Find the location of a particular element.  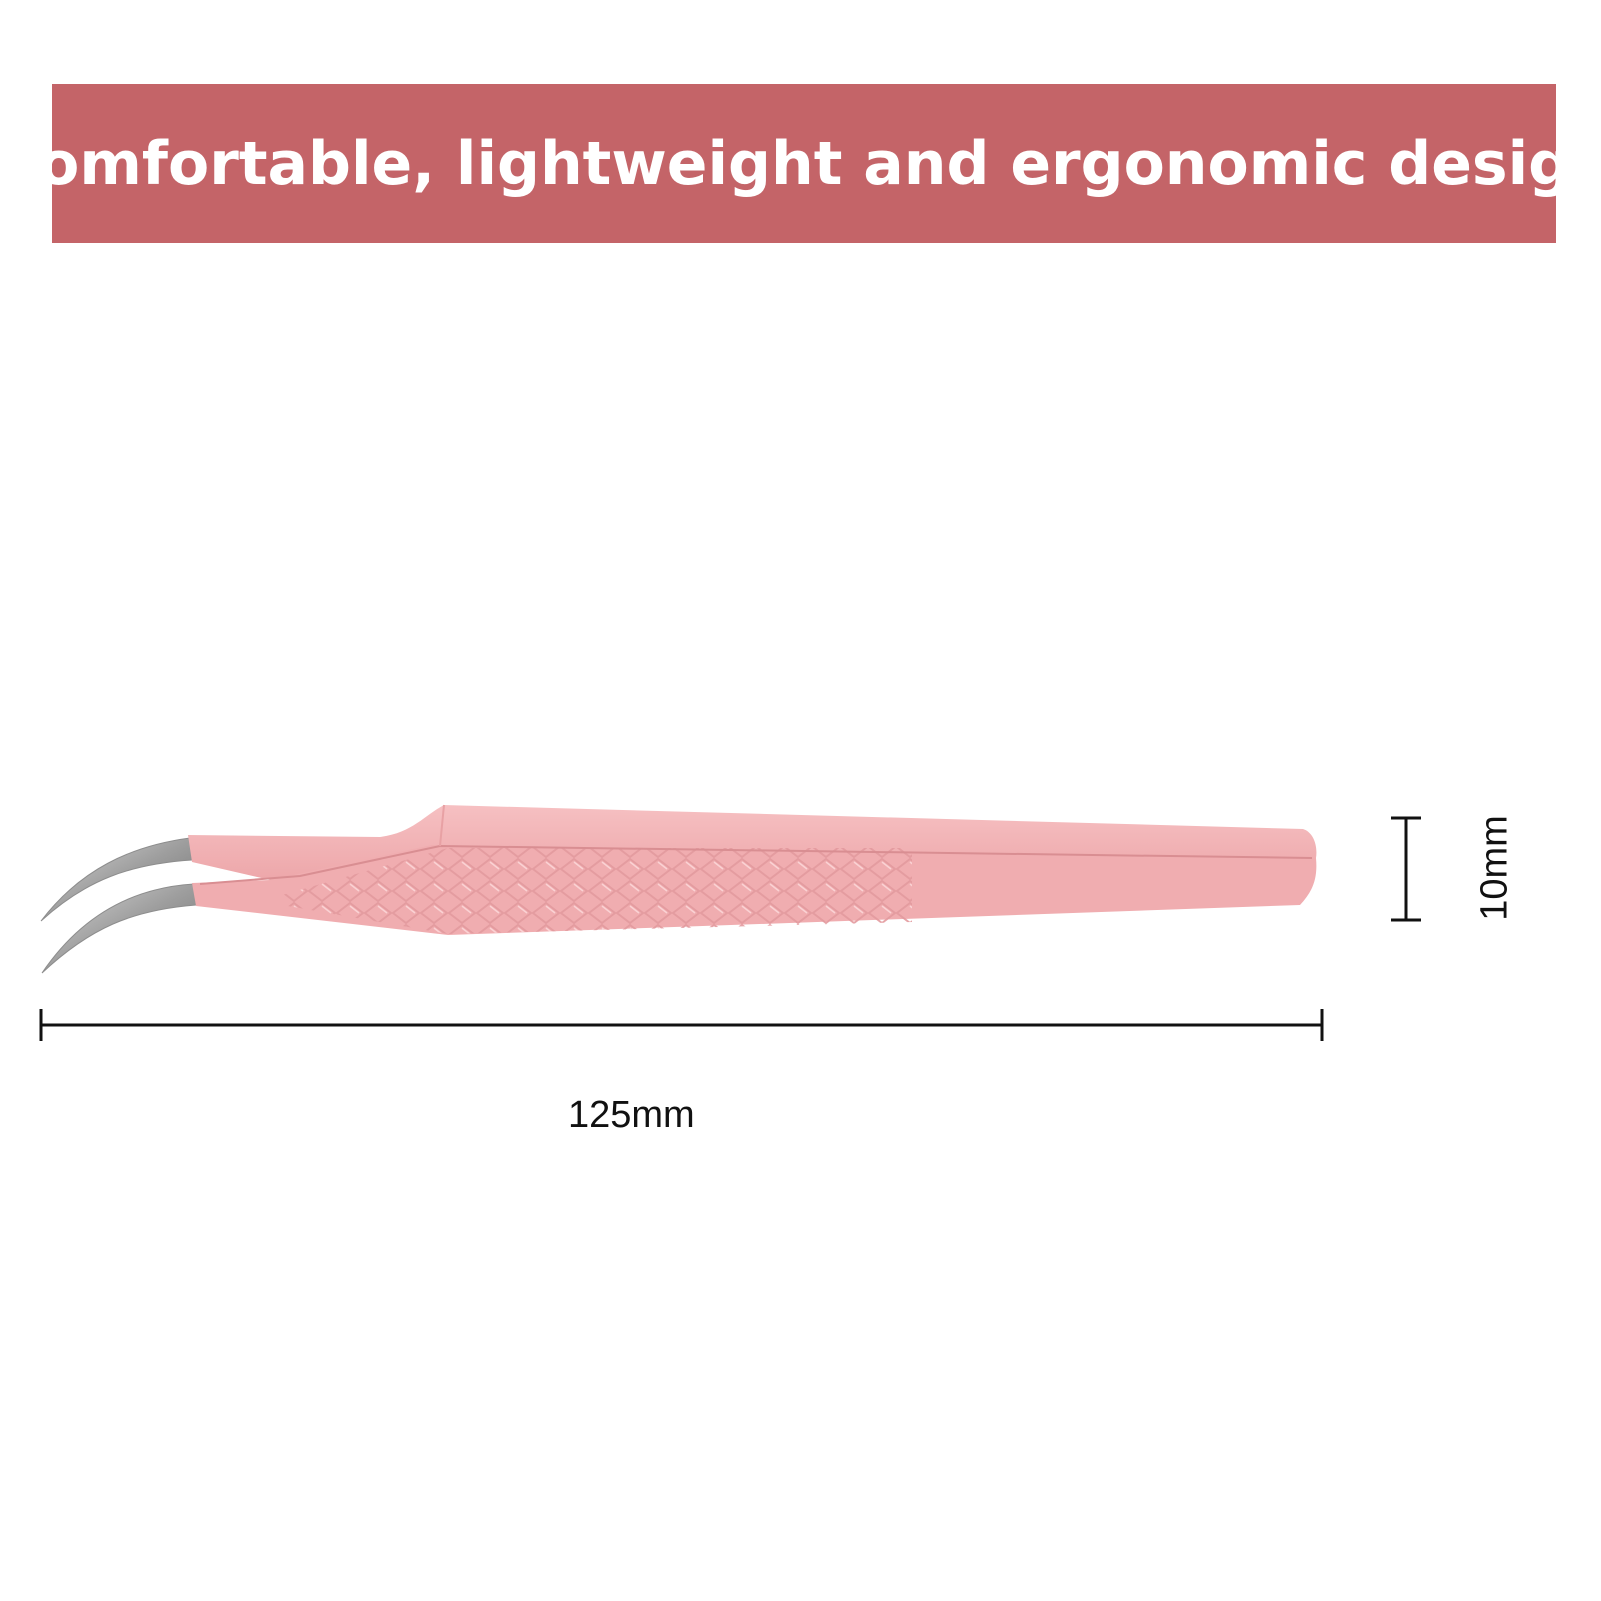

upper-tip is located at coordinates (116, 879).